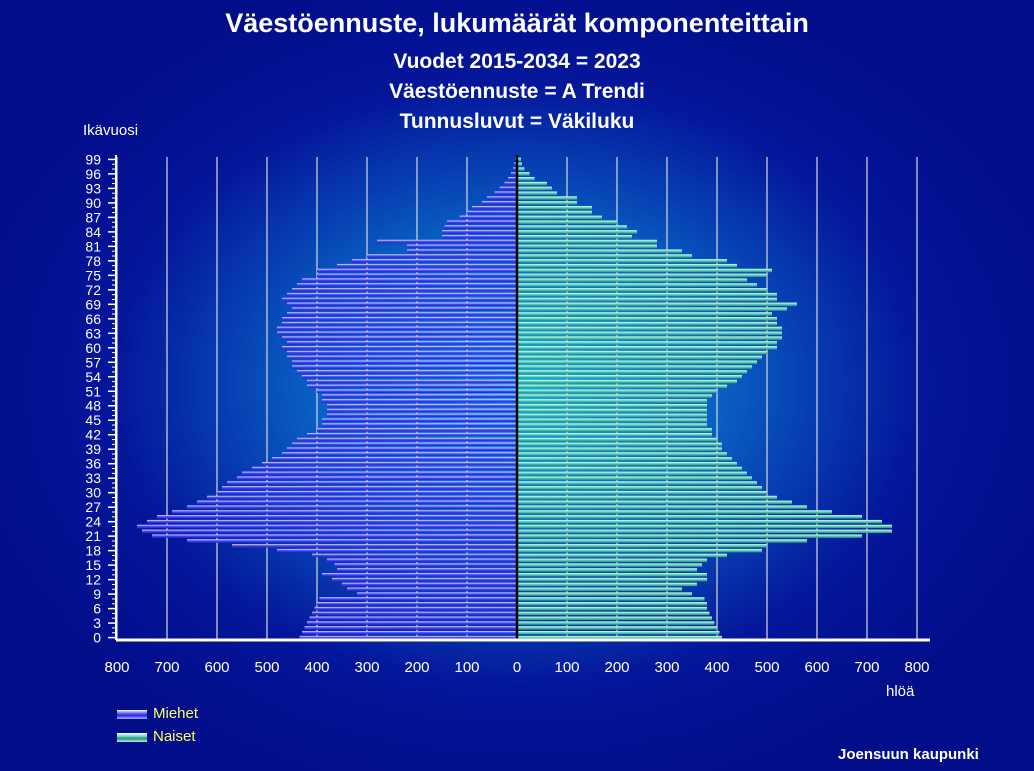  I want to click on y-tick-label: 0, so click(97, 638).